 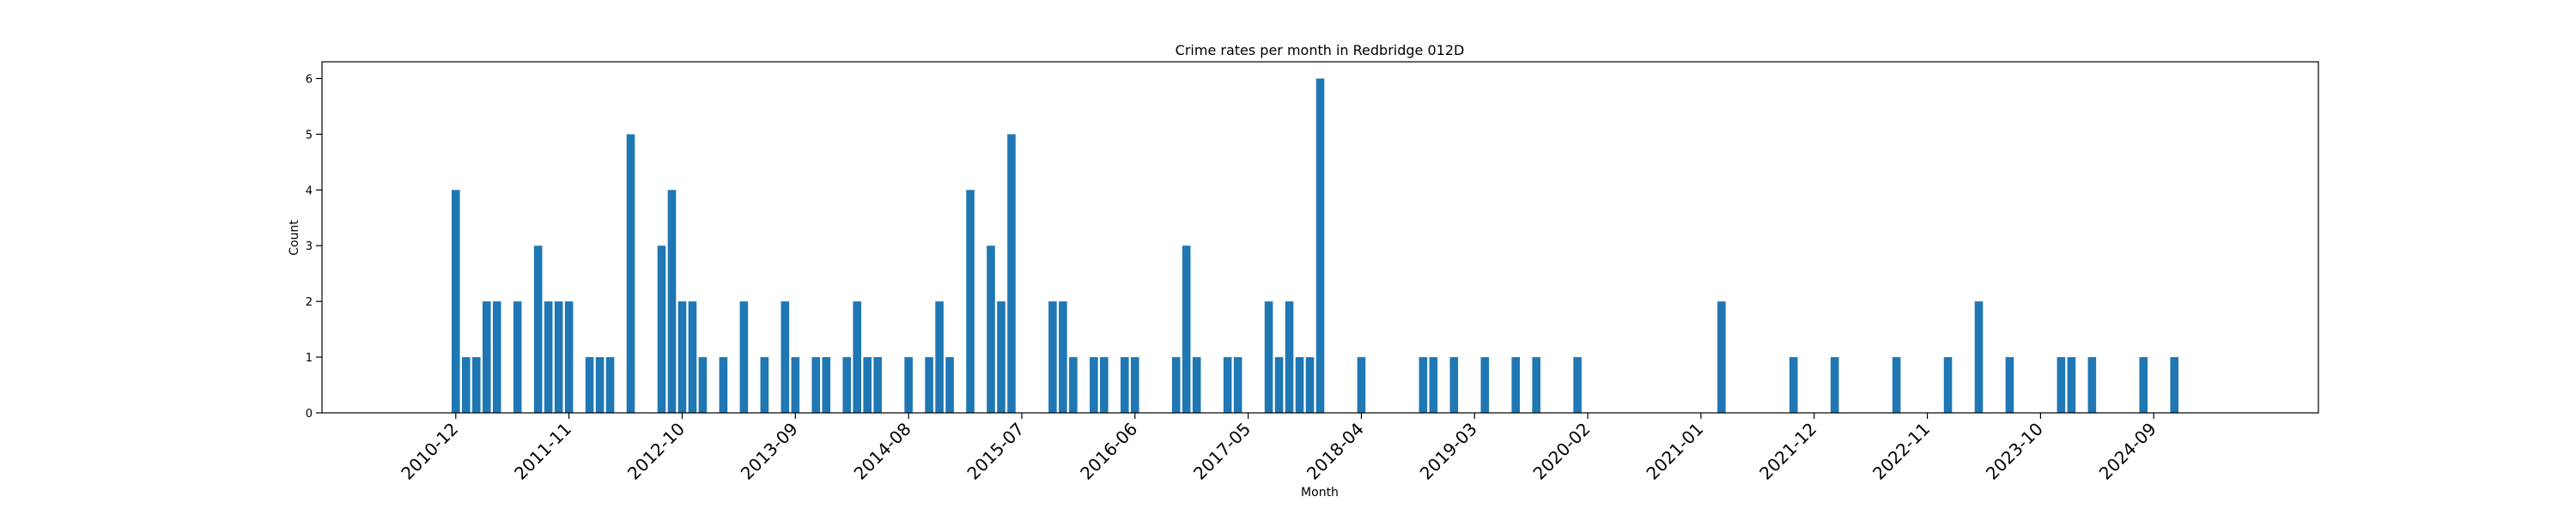 What do you see at coordinates (882, 451) in the screenshot?
I see `x-tick-label: 2014-08` at bounding box center [882, 451].